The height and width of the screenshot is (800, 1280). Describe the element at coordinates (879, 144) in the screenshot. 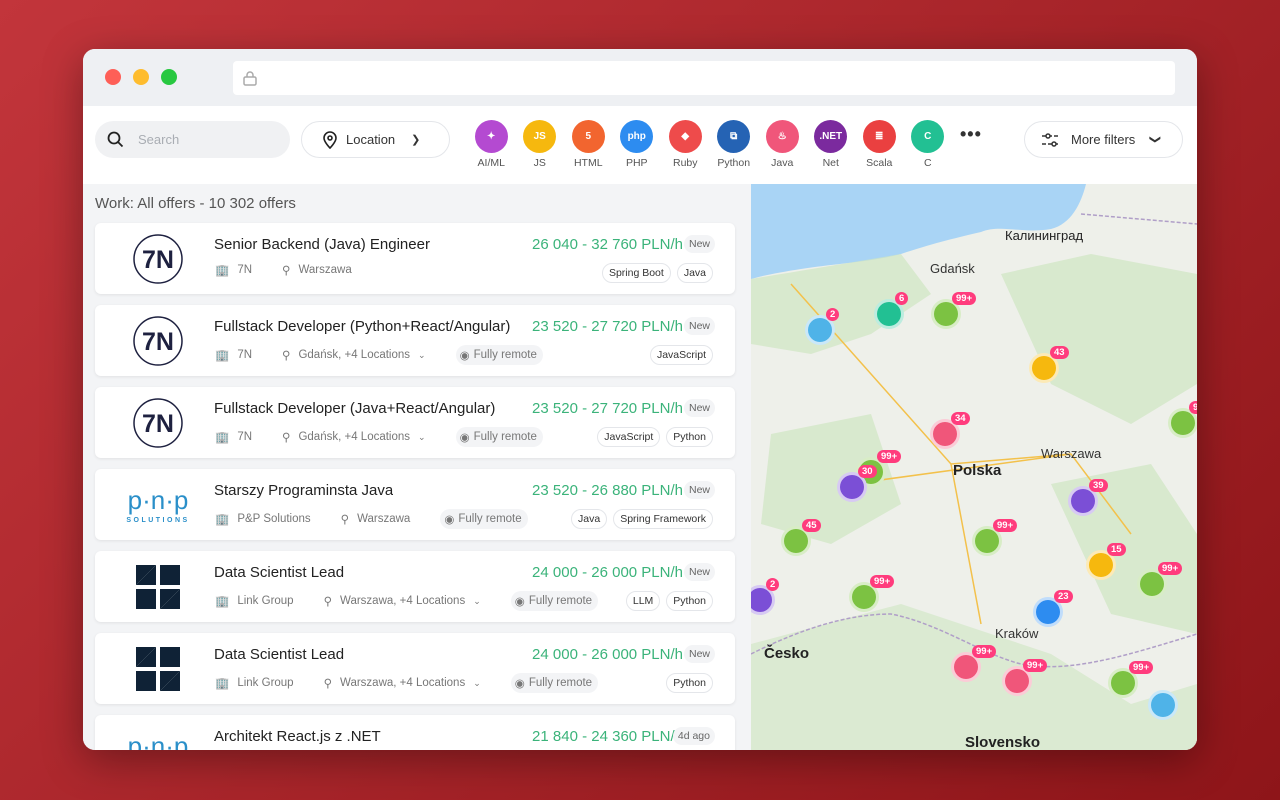

I see `category-scala: ≣ Scala` at that location.